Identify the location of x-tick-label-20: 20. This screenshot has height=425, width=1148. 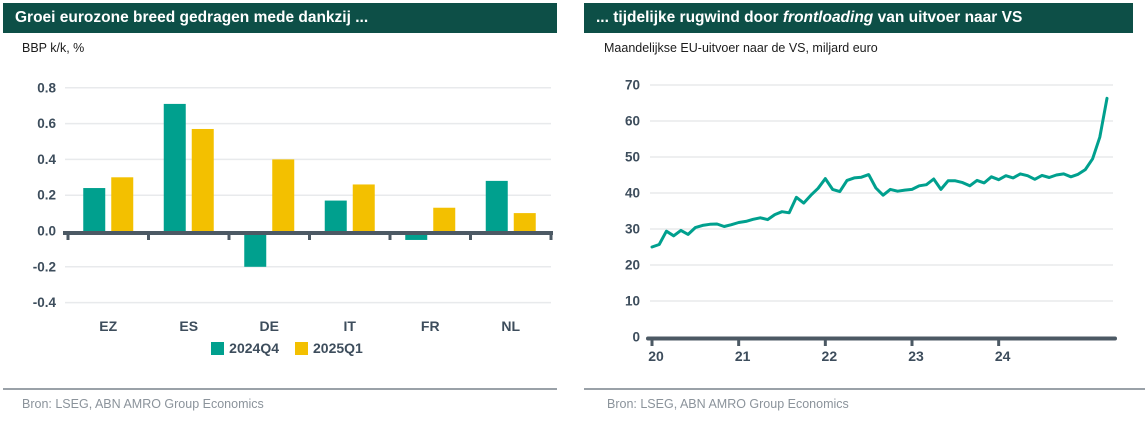
(656, 356).